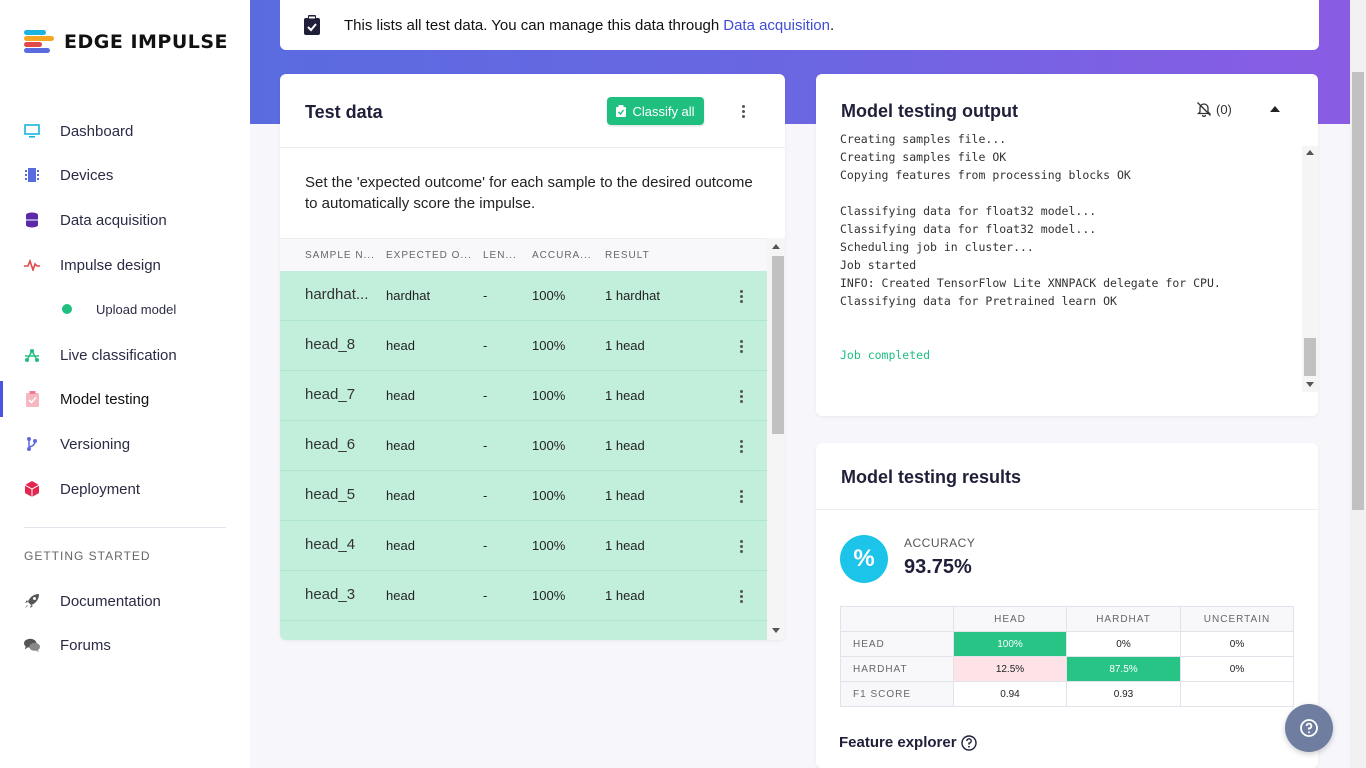  What do you see at coordinates (523, 630) in the screenshot?
I see `table-row` at bounding box center [523, 630].